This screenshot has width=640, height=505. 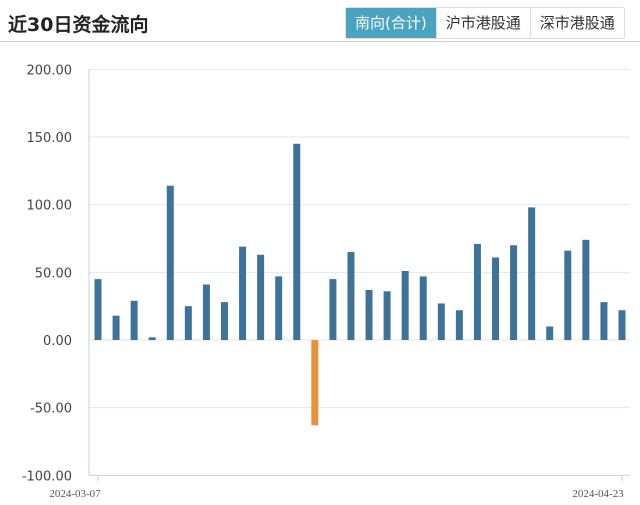 I want to click on x-tick-label-end: 2024-04-23, so click(x=598, y=494).